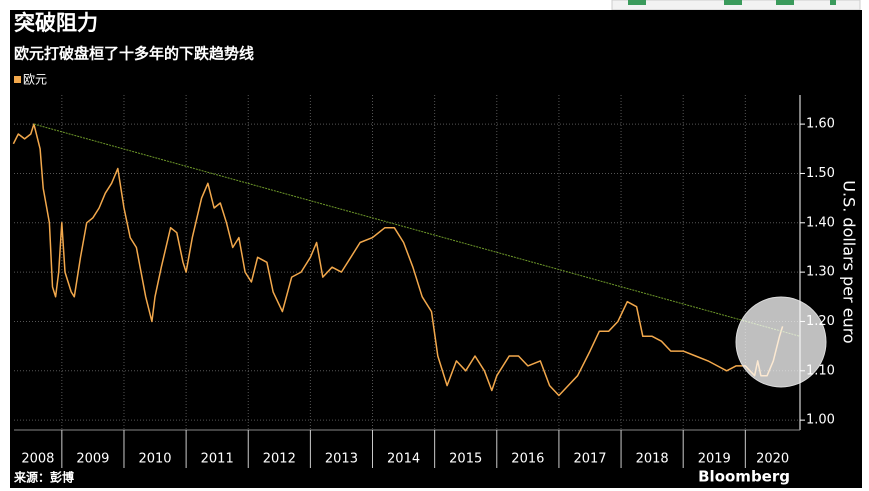  Describe the element at coordinates (17, 79) in the screenshot. I see `legend-swatch` at that location.